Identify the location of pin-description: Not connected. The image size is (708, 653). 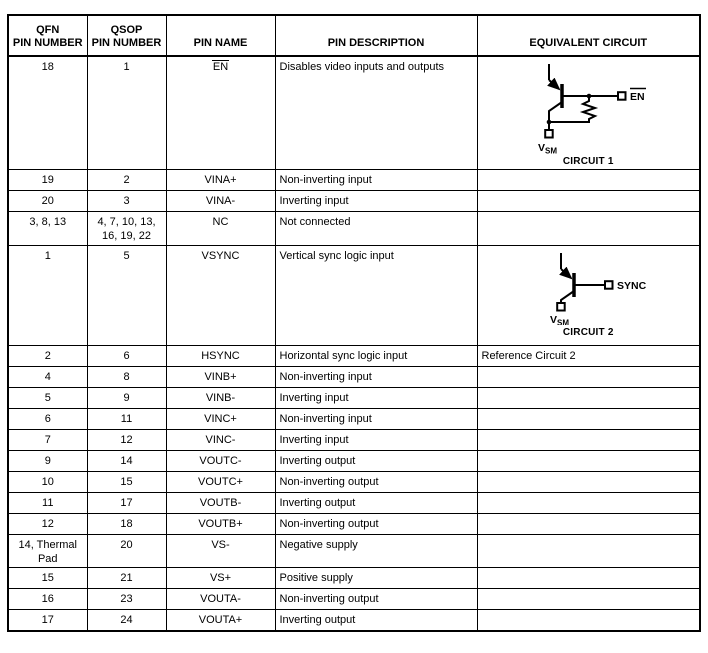
(315, 222).